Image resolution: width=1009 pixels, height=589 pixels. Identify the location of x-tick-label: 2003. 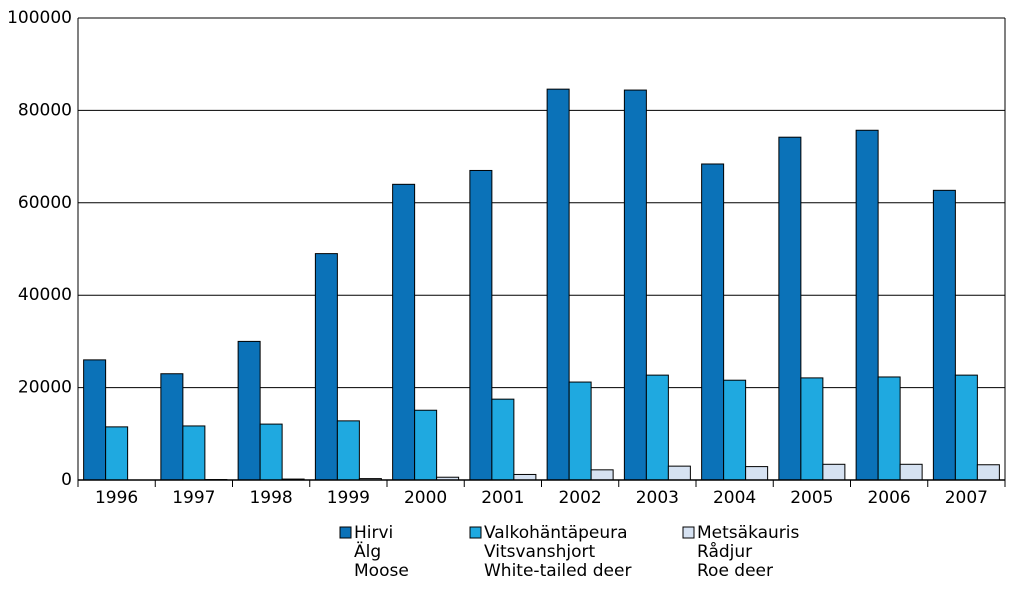
(657, 498).